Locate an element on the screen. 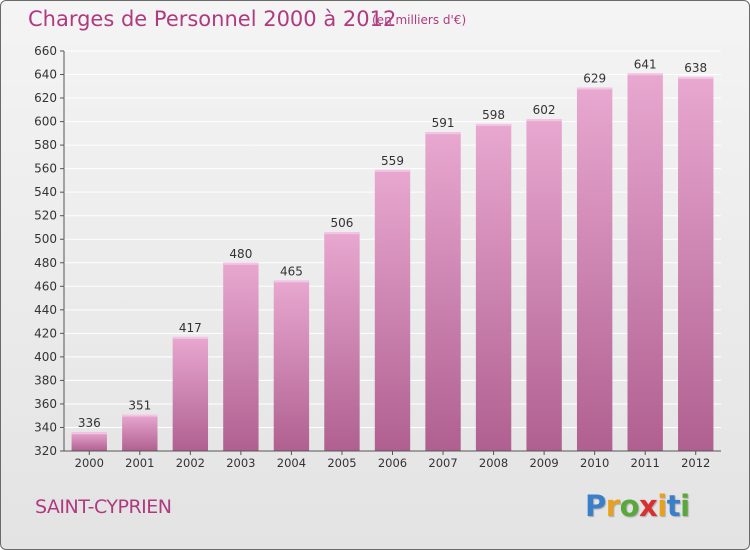 The width and height of the screenshot is (750, 550). data-label-2005: 506 is located at coordinates (342, 223).